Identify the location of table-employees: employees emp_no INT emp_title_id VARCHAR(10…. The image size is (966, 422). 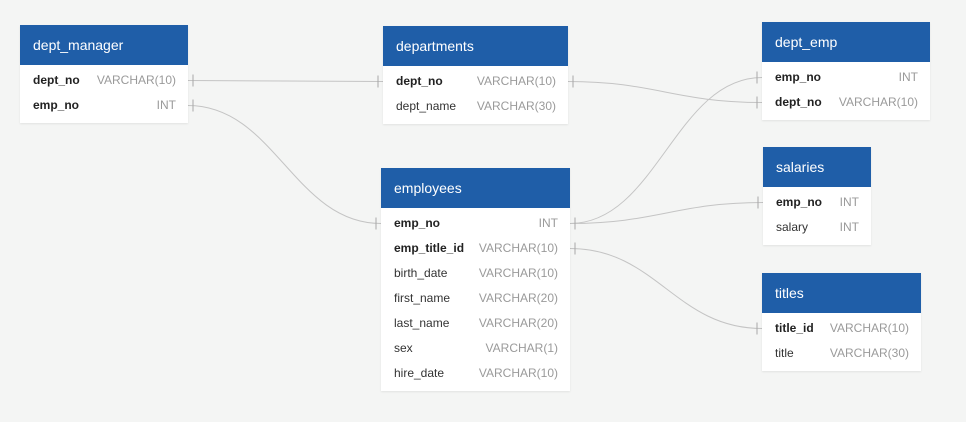
(475, 279).